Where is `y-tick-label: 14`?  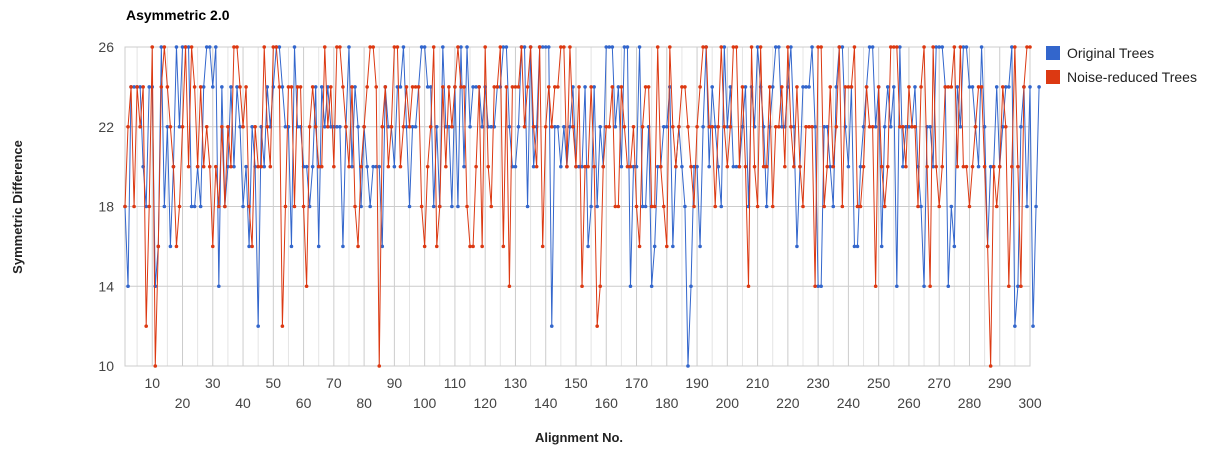
y-tick-label: 14 is located at coordinates (106, 286).